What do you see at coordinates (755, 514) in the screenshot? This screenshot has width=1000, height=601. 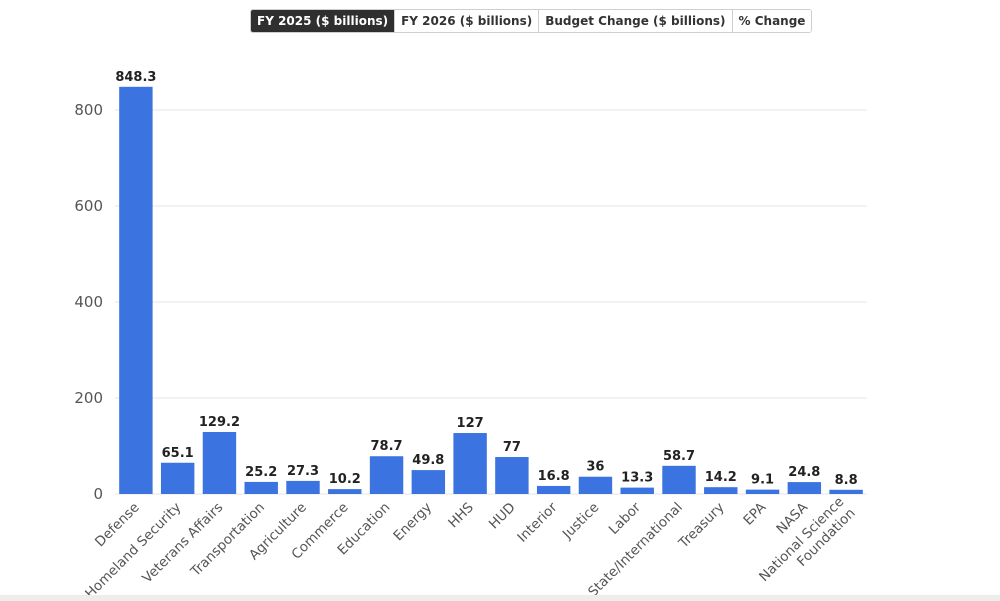 I see `x-tick-label: EPA` at bounding box center [755, 514].